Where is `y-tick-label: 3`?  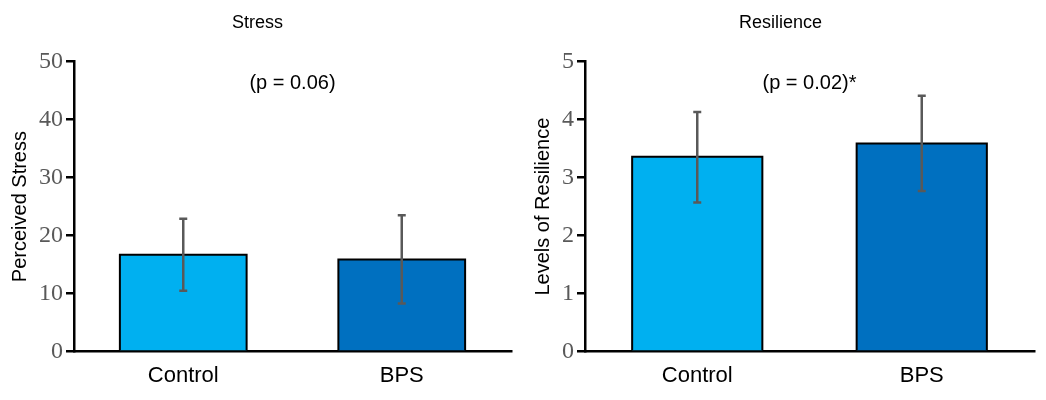 y-tick-label: 3 is located at coordinates (568, 175).